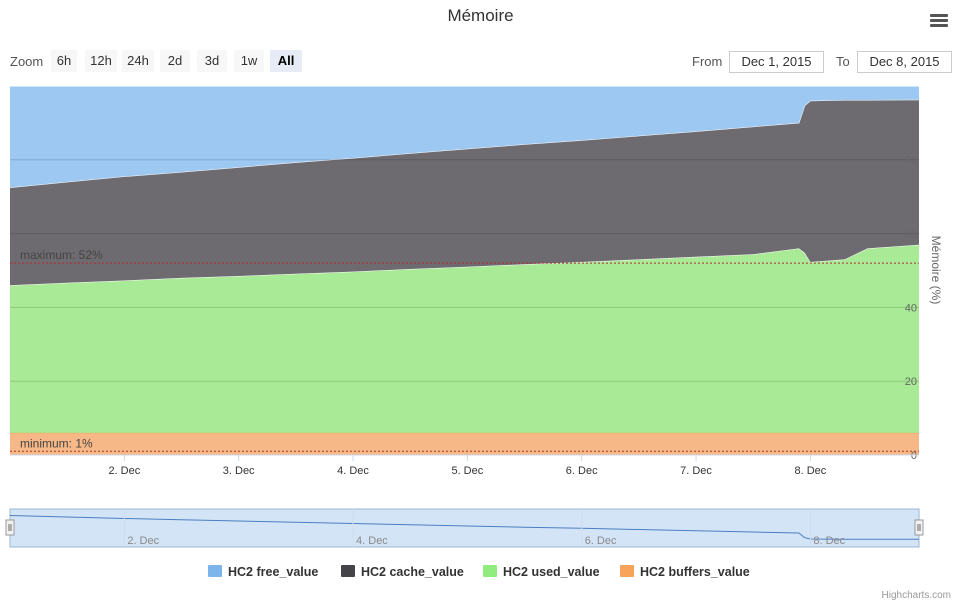 Image resolution: width=961 pixels, height=604 pixels. What do you see at coordinates (263, 572) in the screenshot?
I see `legend-item-free: HC2 free_value` at bounding box center [263, 572].